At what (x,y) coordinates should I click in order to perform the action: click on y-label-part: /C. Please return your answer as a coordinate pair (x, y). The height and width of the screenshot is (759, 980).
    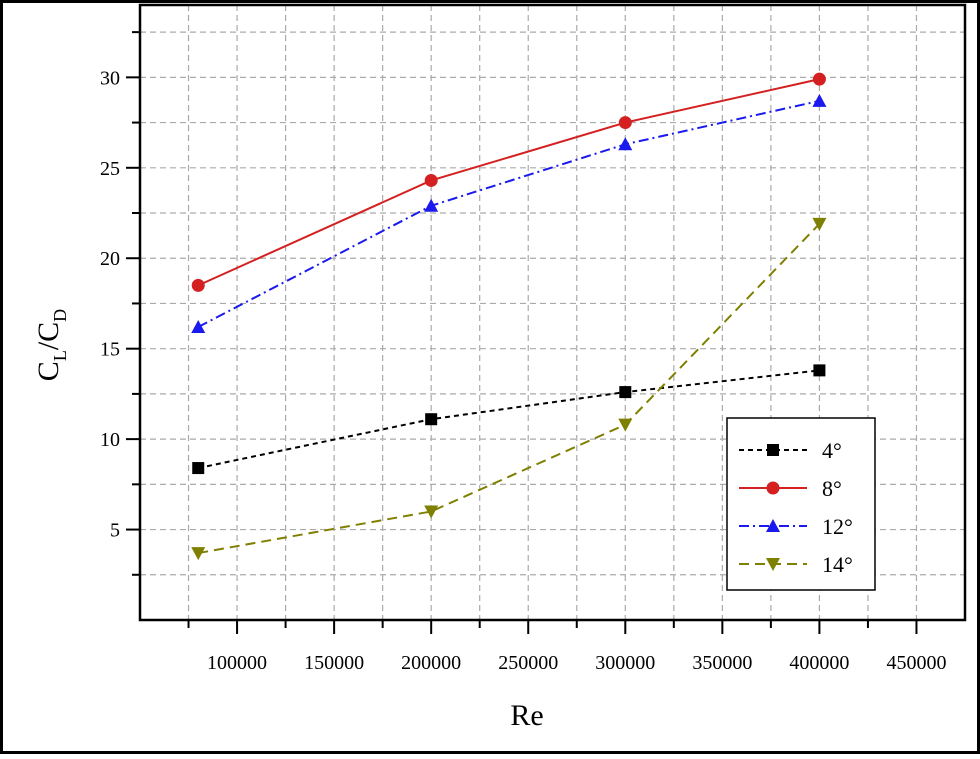
    Looking at the image, I should click on (48, 336).